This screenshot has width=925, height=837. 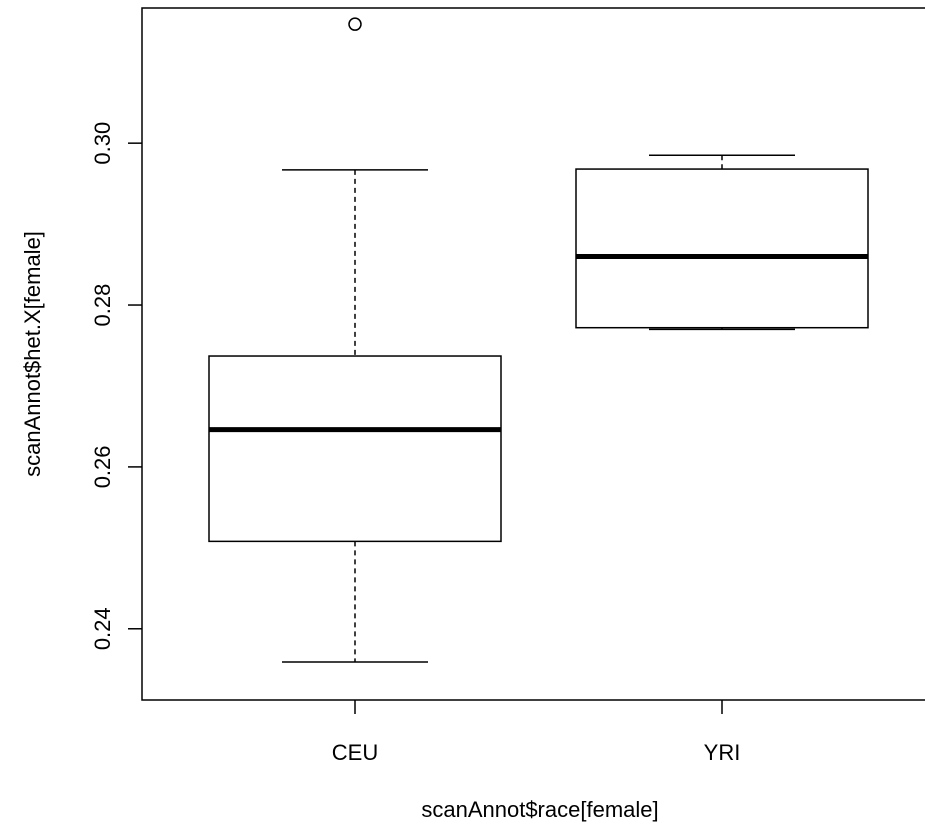 I want to click on x-axis: CEU YRI, so click(x=536, y=732).